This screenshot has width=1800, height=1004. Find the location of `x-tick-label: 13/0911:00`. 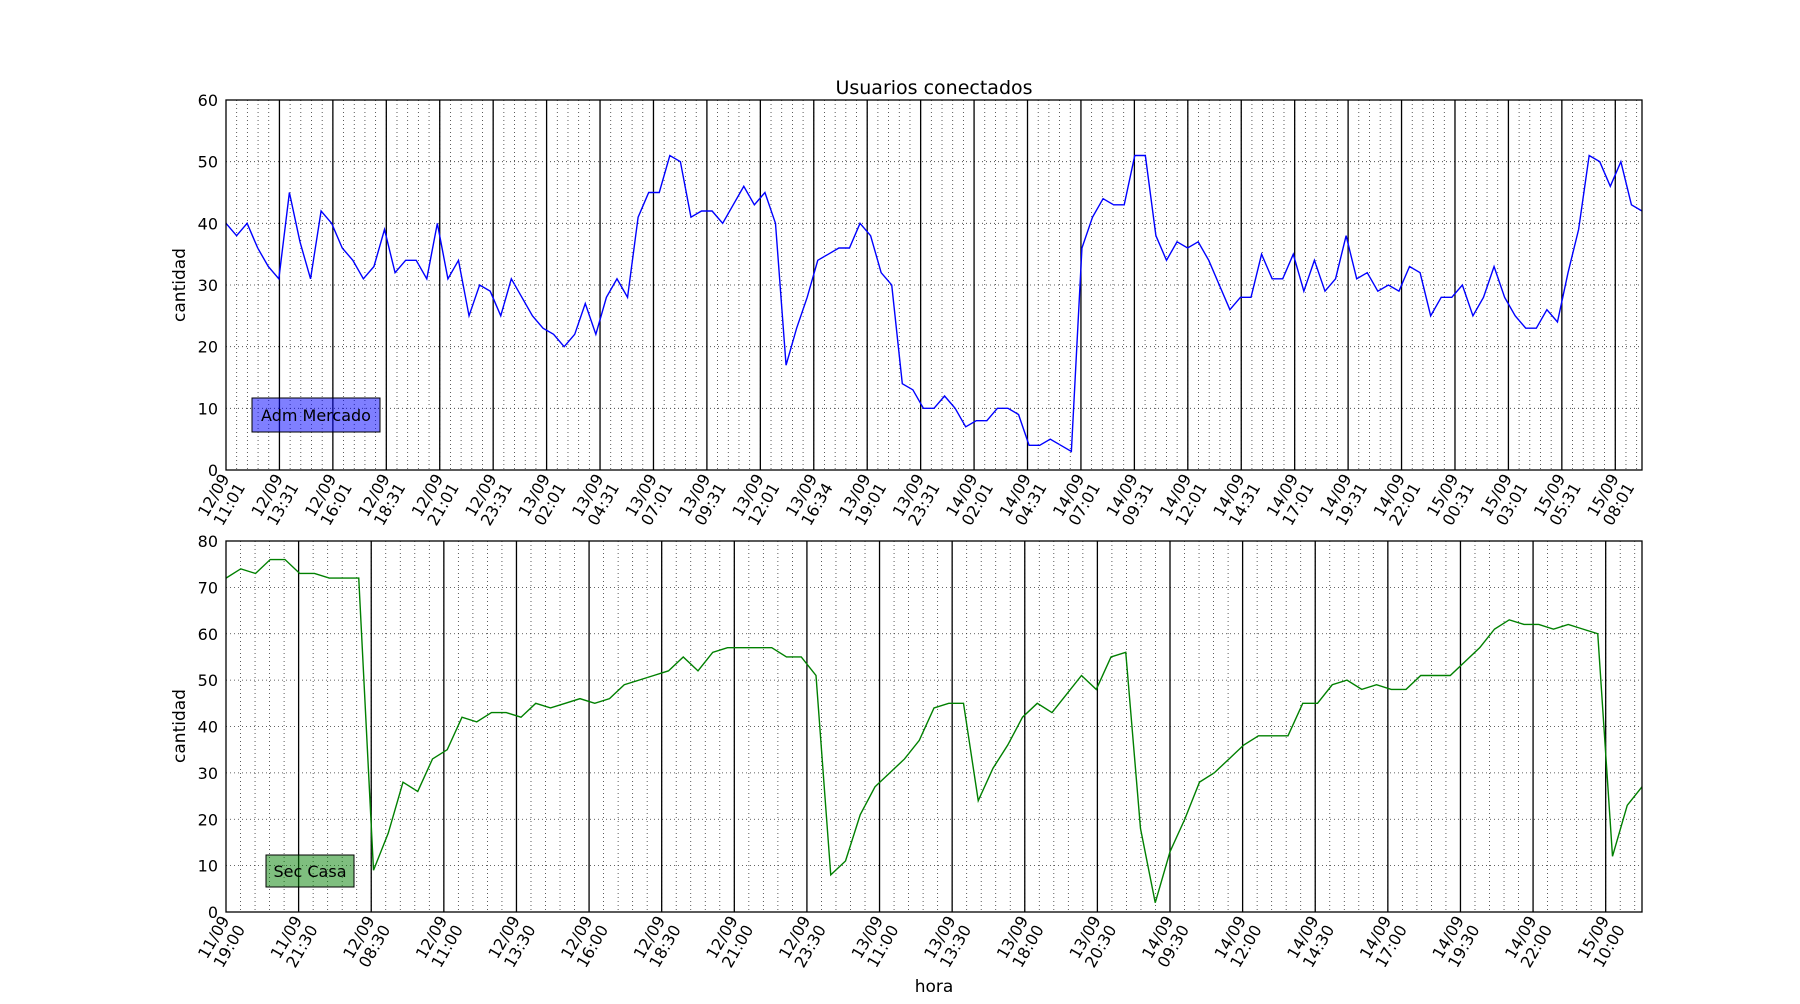

x-tick-label: 13/0911:00 is located at coordinates (874, 942).